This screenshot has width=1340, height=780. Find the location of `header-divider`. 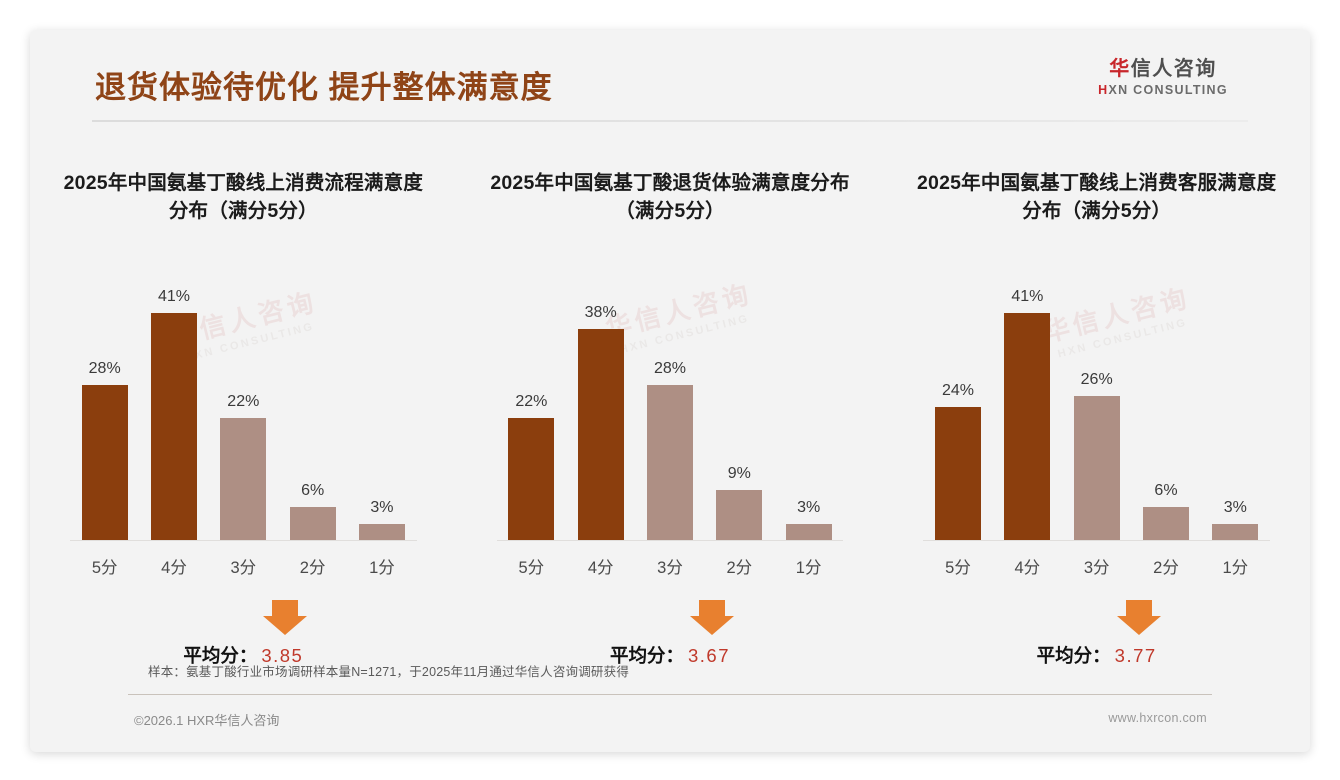

header-divider is located at coordinates (670, 121).